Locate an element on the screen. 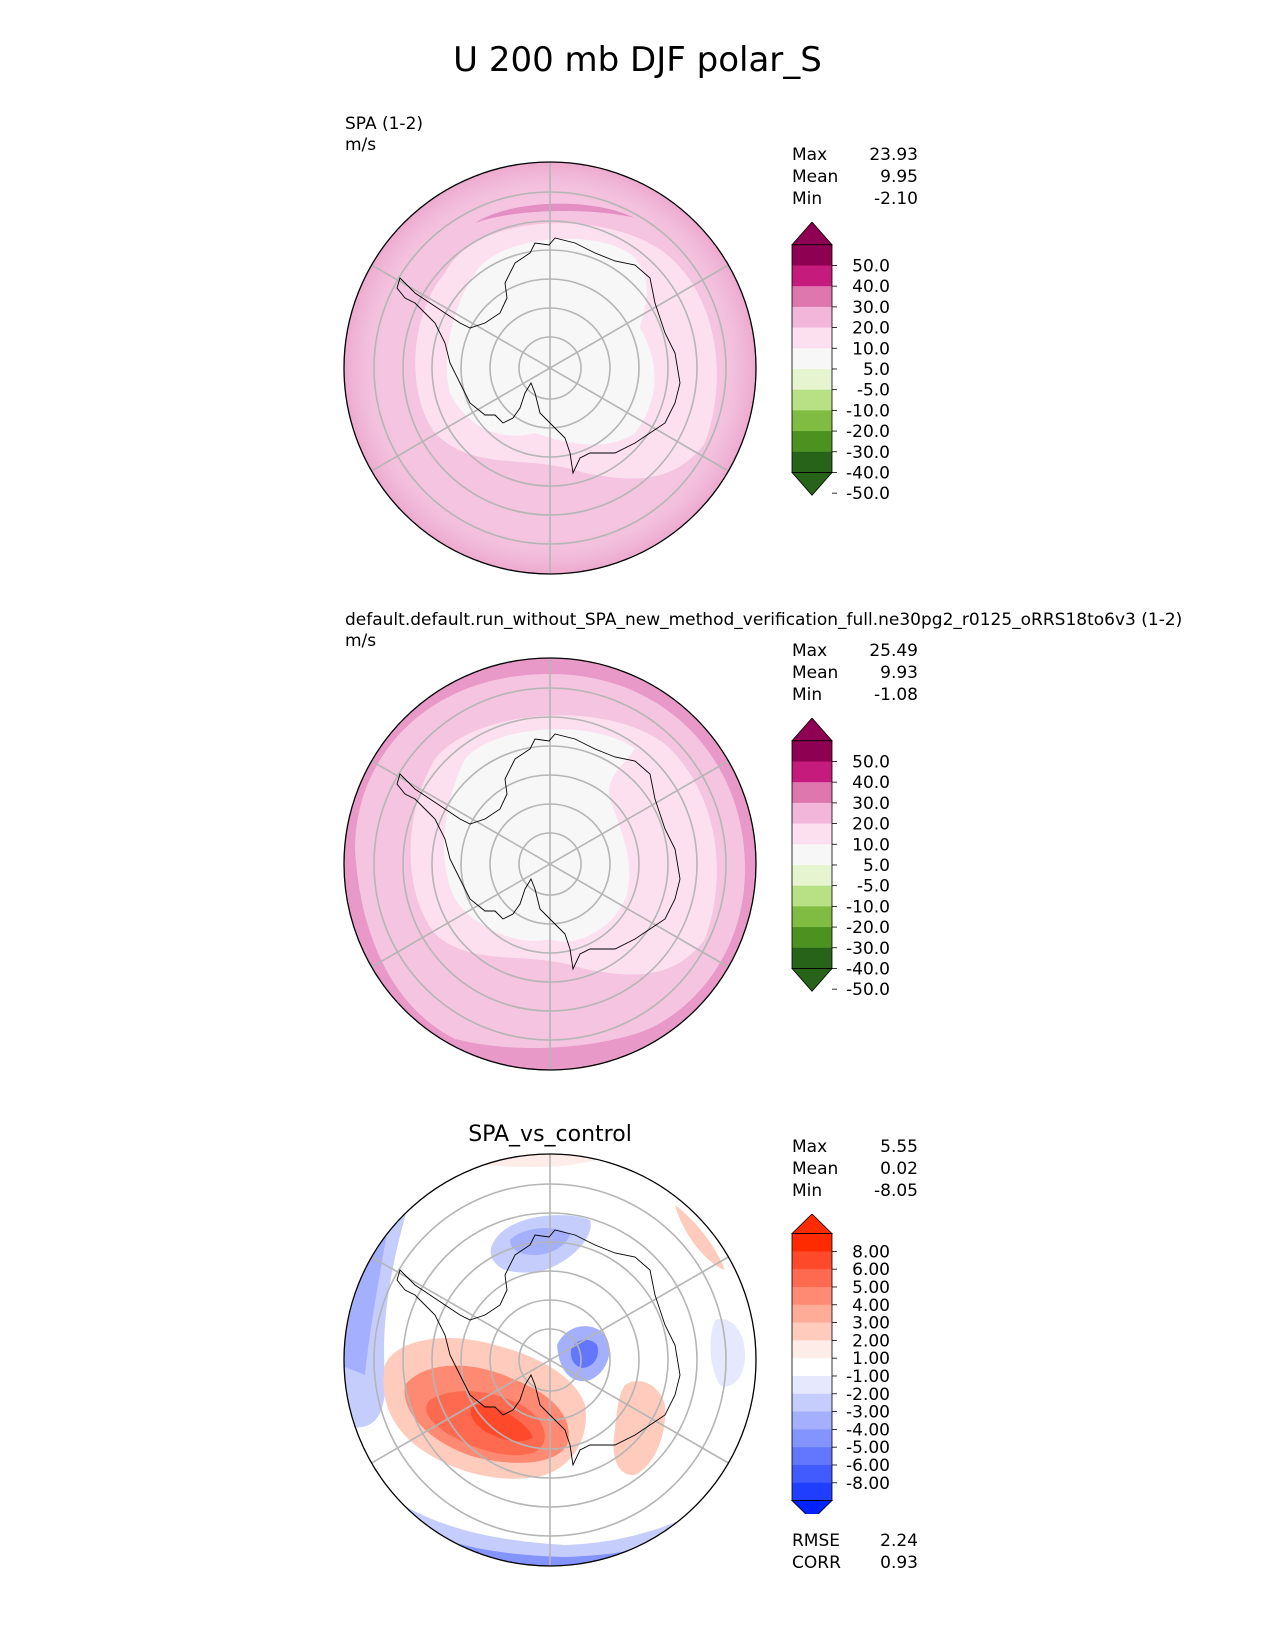 The image size is (1275, 1650). panel-2-map is located at coordinates (550, 864).